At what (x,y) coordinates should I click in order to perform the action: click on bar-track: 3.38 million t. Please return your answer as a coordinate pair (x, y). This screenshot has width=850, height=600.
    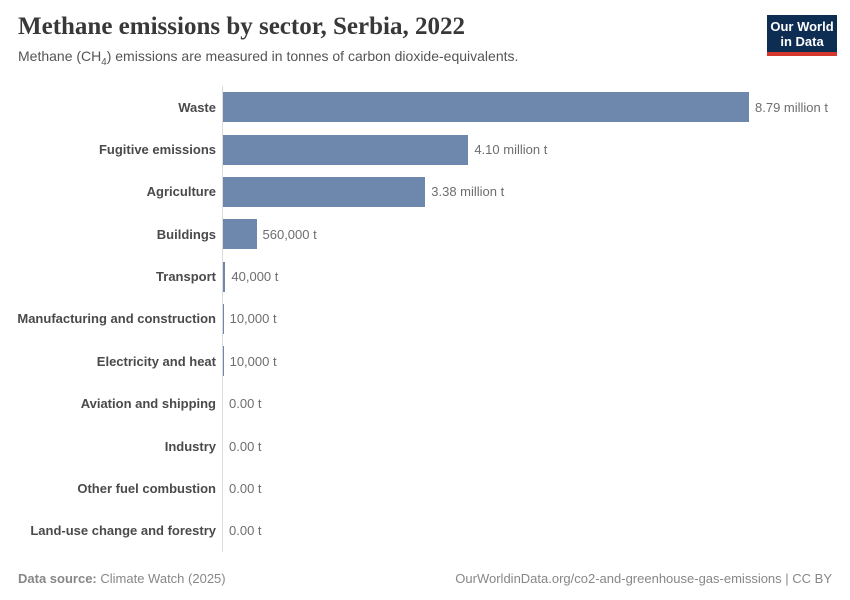
    Looking at the image, I should click on (536, 192).